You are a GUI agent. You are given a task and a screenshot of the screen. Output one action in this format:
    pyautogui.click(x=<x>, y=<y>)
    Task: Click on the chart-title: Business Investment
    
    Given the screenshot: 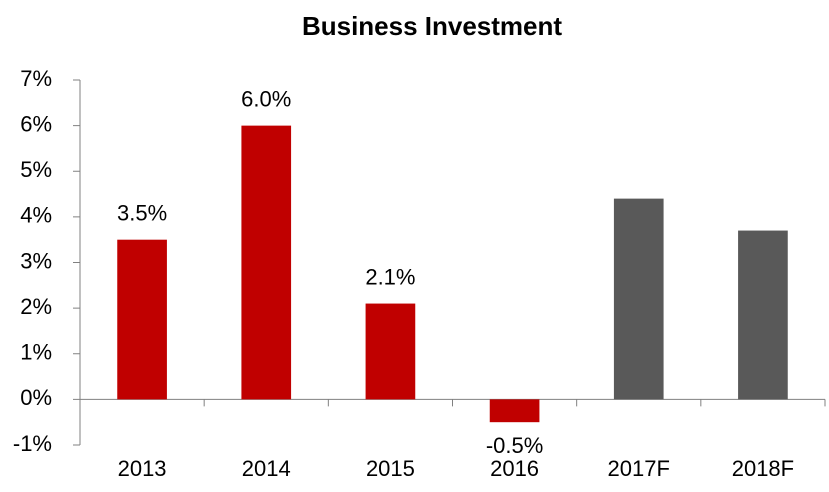 What is the action you would take?
    pyautogui.click(x=432, y=26)
    